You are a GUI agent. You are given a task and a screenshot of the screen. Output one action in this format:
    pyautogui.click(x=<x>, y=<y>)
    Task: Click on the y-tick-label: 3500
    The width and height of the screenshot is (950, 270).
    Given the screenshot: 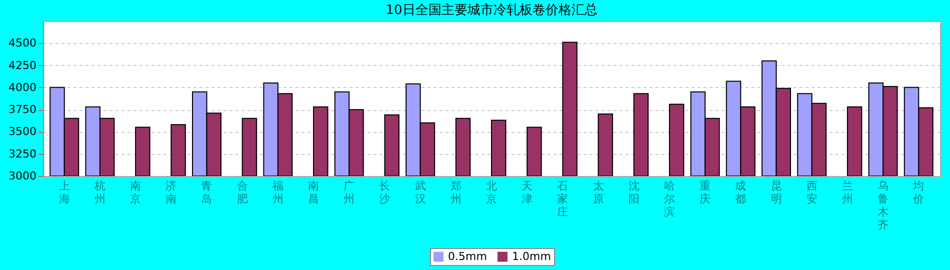 What is the action you would take?
    pyautogui.click(x=22, y=131)
    